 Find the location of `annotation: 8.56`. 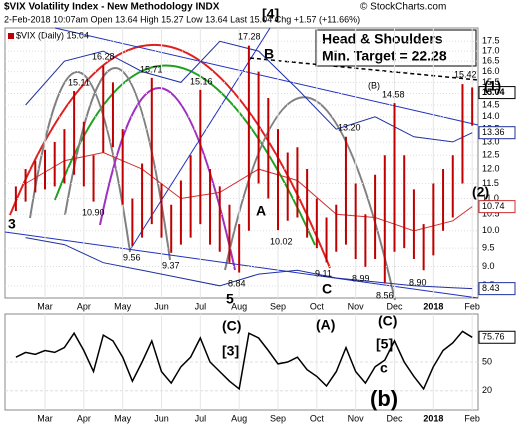

annotation: 8.56 is located at coordinates (385, 295).